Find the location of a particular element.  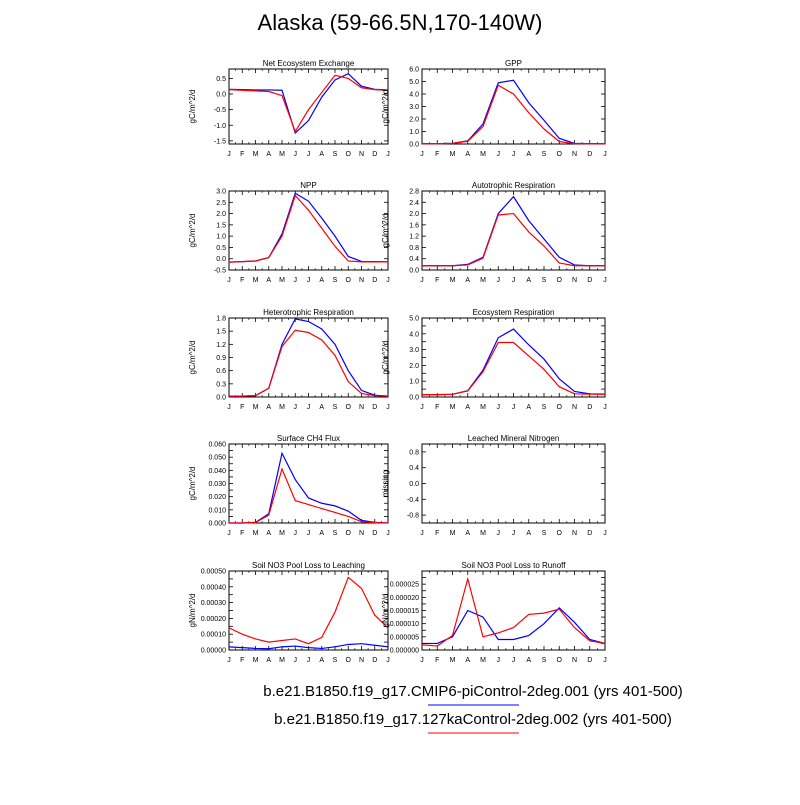

y-tick-label: 2.0 is located at coordinates (221, 214).